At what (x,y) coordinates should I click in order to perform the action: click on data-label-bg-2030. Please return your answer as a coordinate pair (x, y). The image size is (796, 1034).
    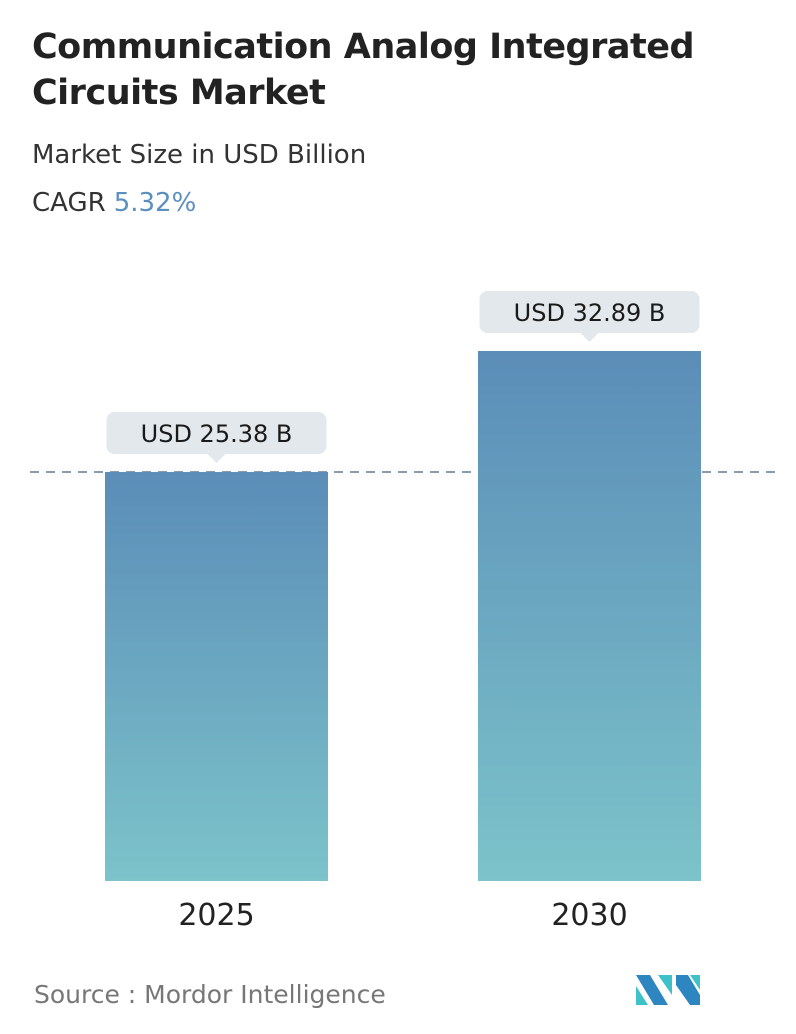
    Looking at the image, I should click on (589, 312).